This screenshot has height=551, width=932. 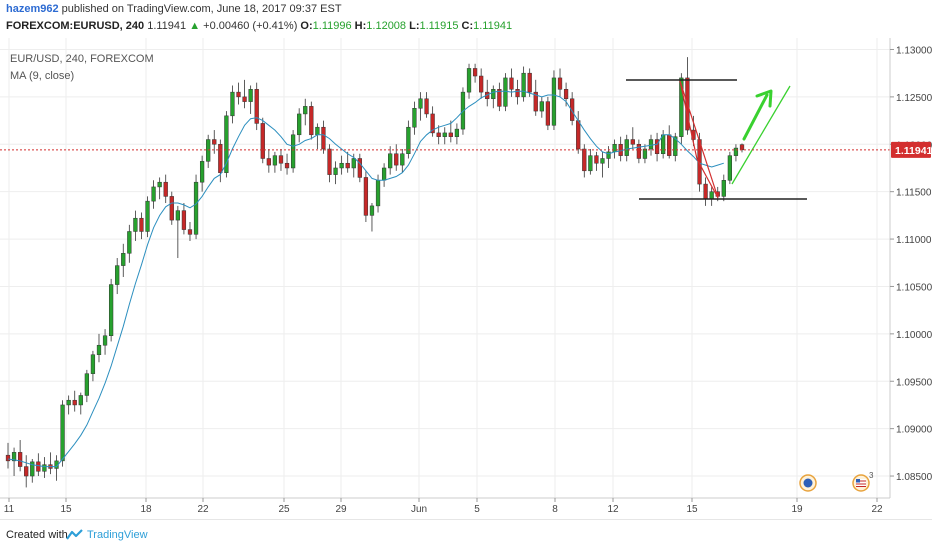 What do you see at coordinates (167, 26) in the screenshot?
I see `last-price: 1.11941` at bounding box center [167, 26].